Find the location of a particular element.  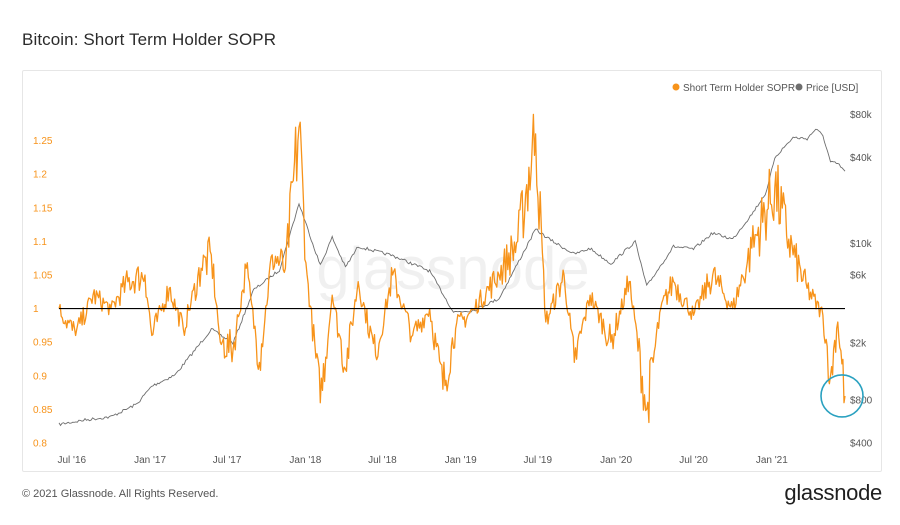

legend-item-price: Price [USD] is located at coordinates (827, 88).